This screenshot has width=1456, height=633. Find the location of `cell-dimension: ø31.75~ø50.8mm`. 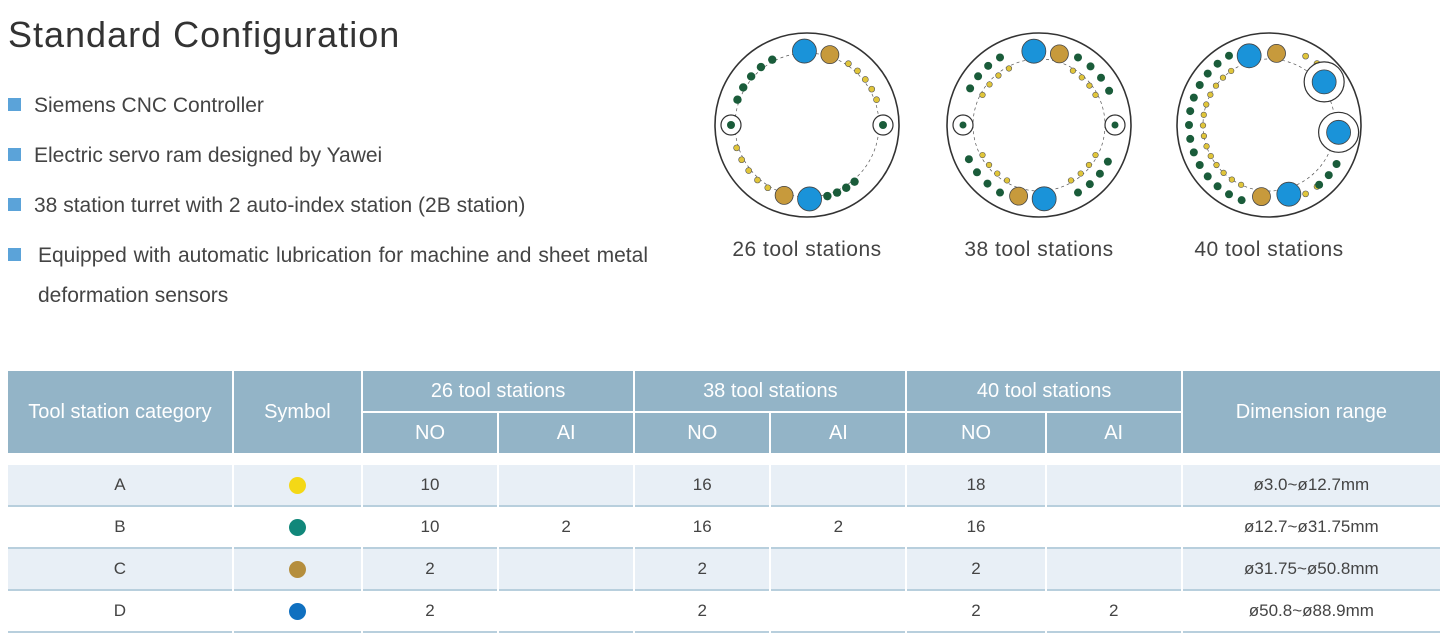

cell-dimension: ø31.75~ø50.8mm is located at coordinates (1311, 570).